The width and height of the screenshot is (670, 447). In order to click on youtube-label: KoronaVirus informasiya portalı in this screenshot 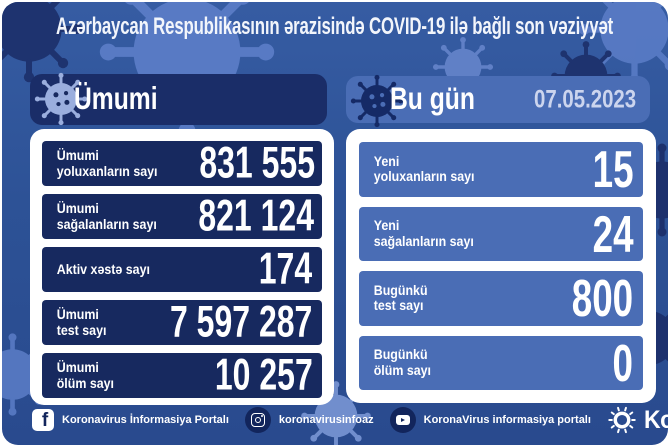, I will do `click(507, 420)`.